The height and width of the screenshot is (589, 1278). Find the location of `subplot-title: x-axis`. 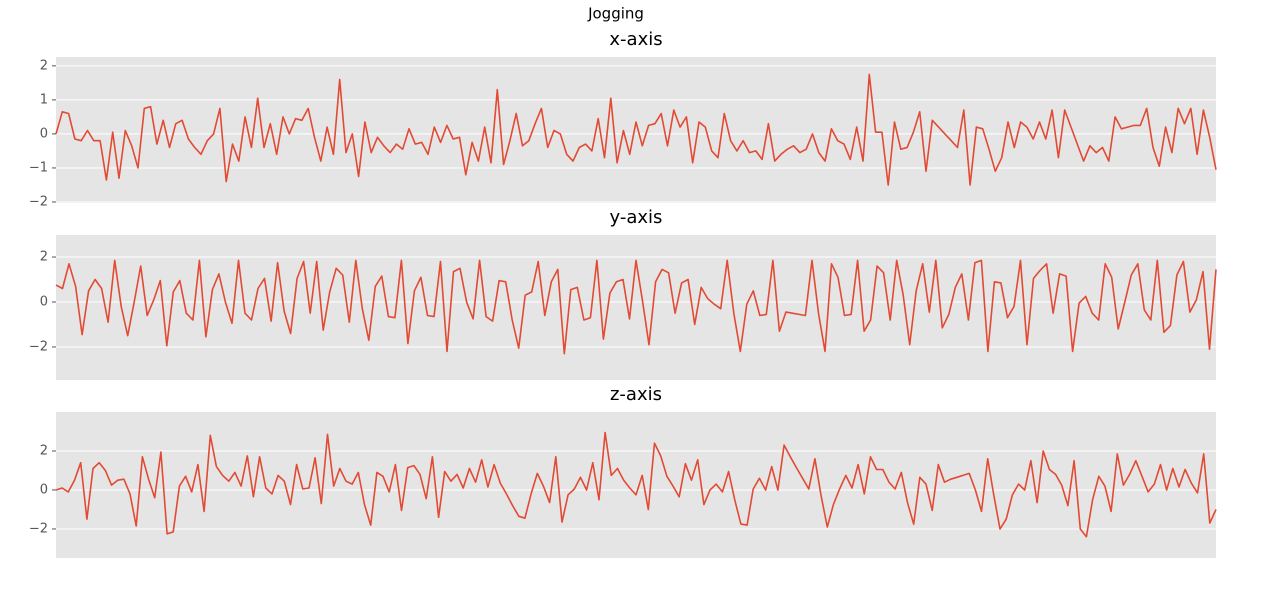

subplot-title: x-axis is located at coordinates (635, 39).